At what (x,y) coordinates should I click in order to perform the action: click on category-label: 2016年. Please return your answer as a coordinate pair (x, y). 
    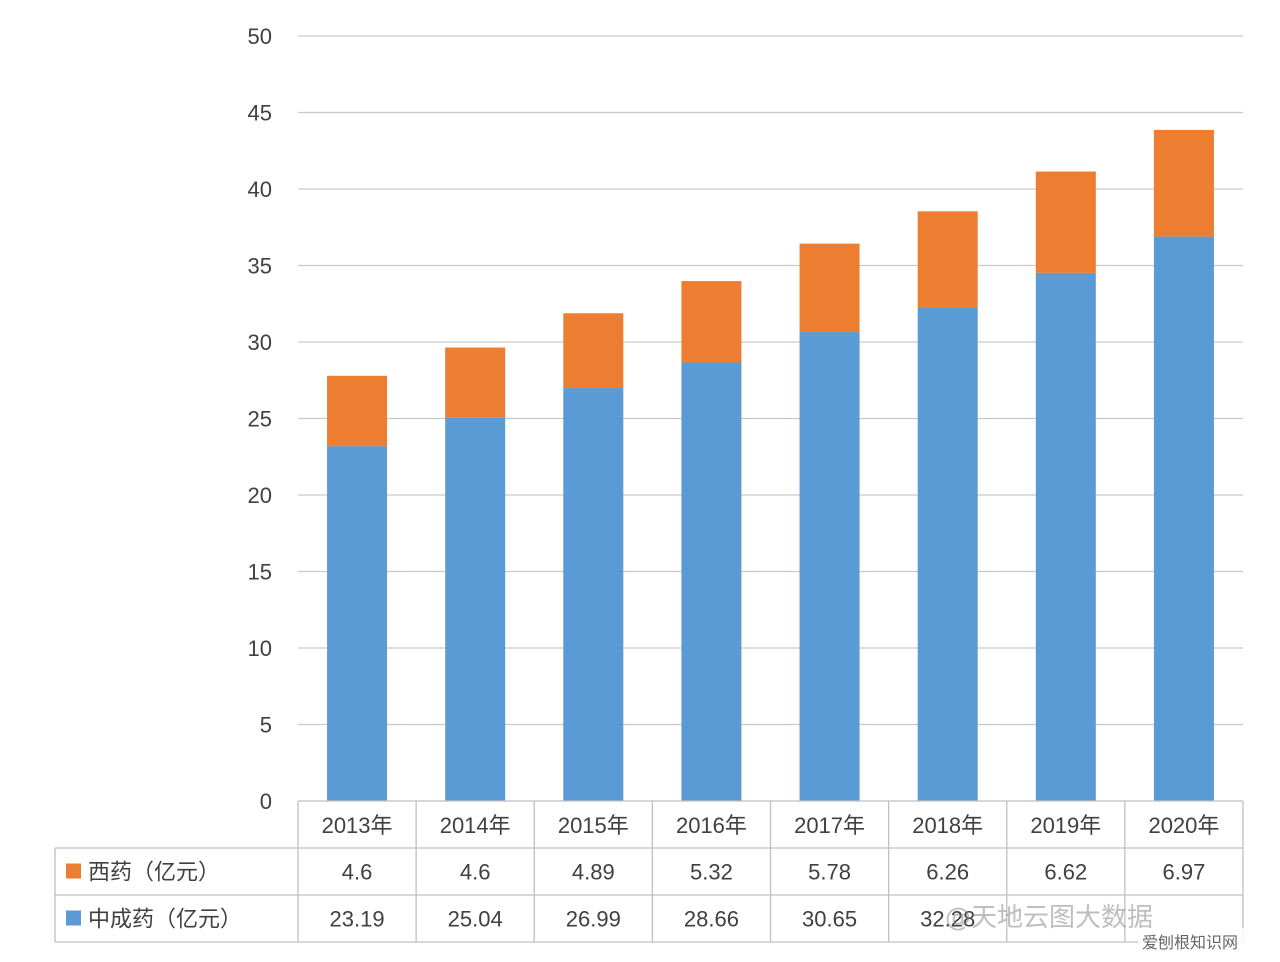
    Looking at the image, I should click on (711, 825).